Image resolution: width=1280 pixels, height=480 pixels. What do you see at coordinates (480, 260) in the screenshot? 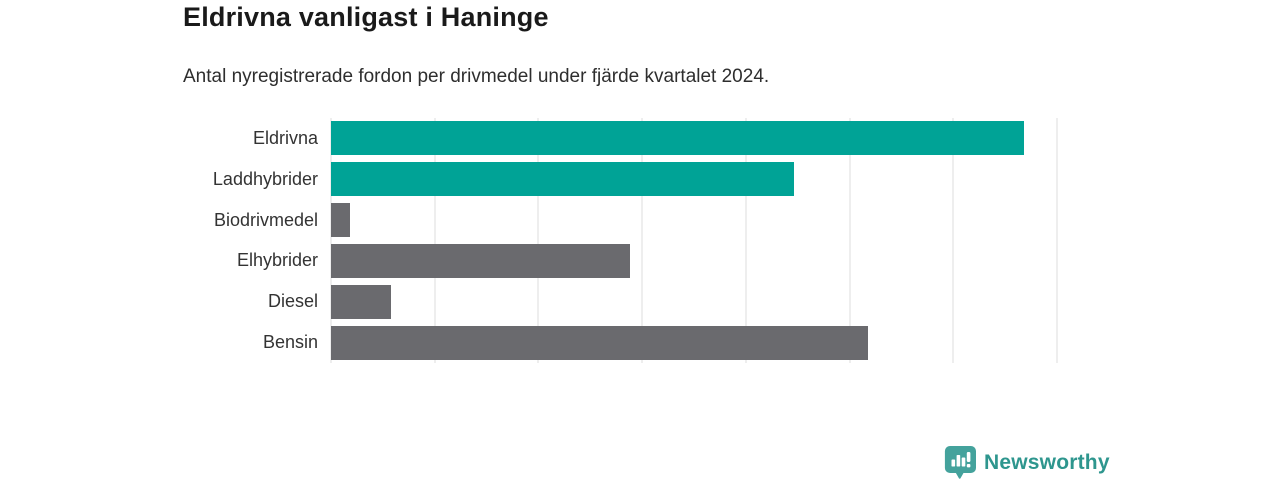
I see `bar-elhybrider` at bounding box center [480, 260].